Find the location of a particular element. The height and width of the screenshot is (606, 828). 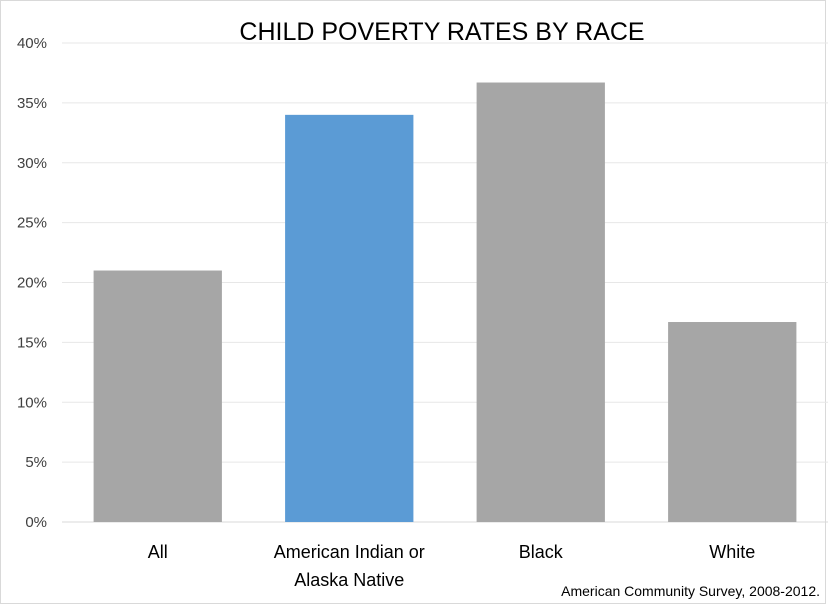

y-tick-label: 20% is located at coordinates (32, 283).